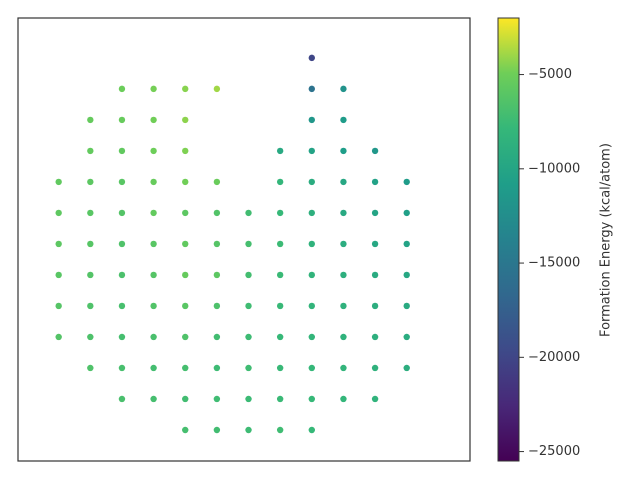  I want to click on colorbar-tick-label: −25000, so click(554, 451).